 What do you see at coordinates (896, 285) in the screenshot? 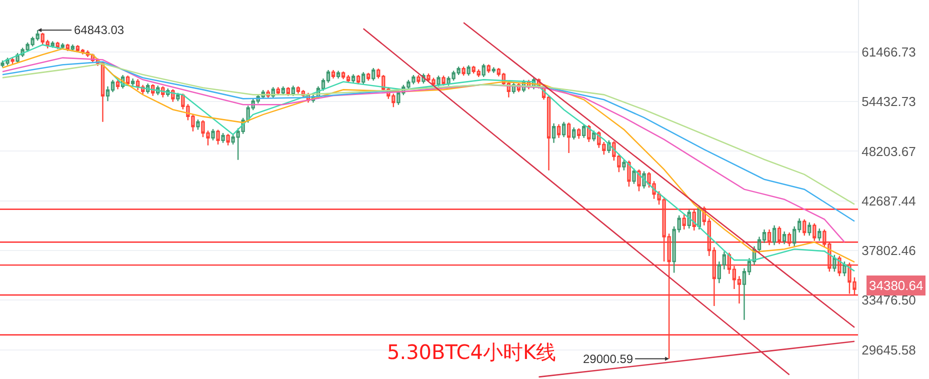
I see `text: 34380.64` at bounding box center [896, 285].